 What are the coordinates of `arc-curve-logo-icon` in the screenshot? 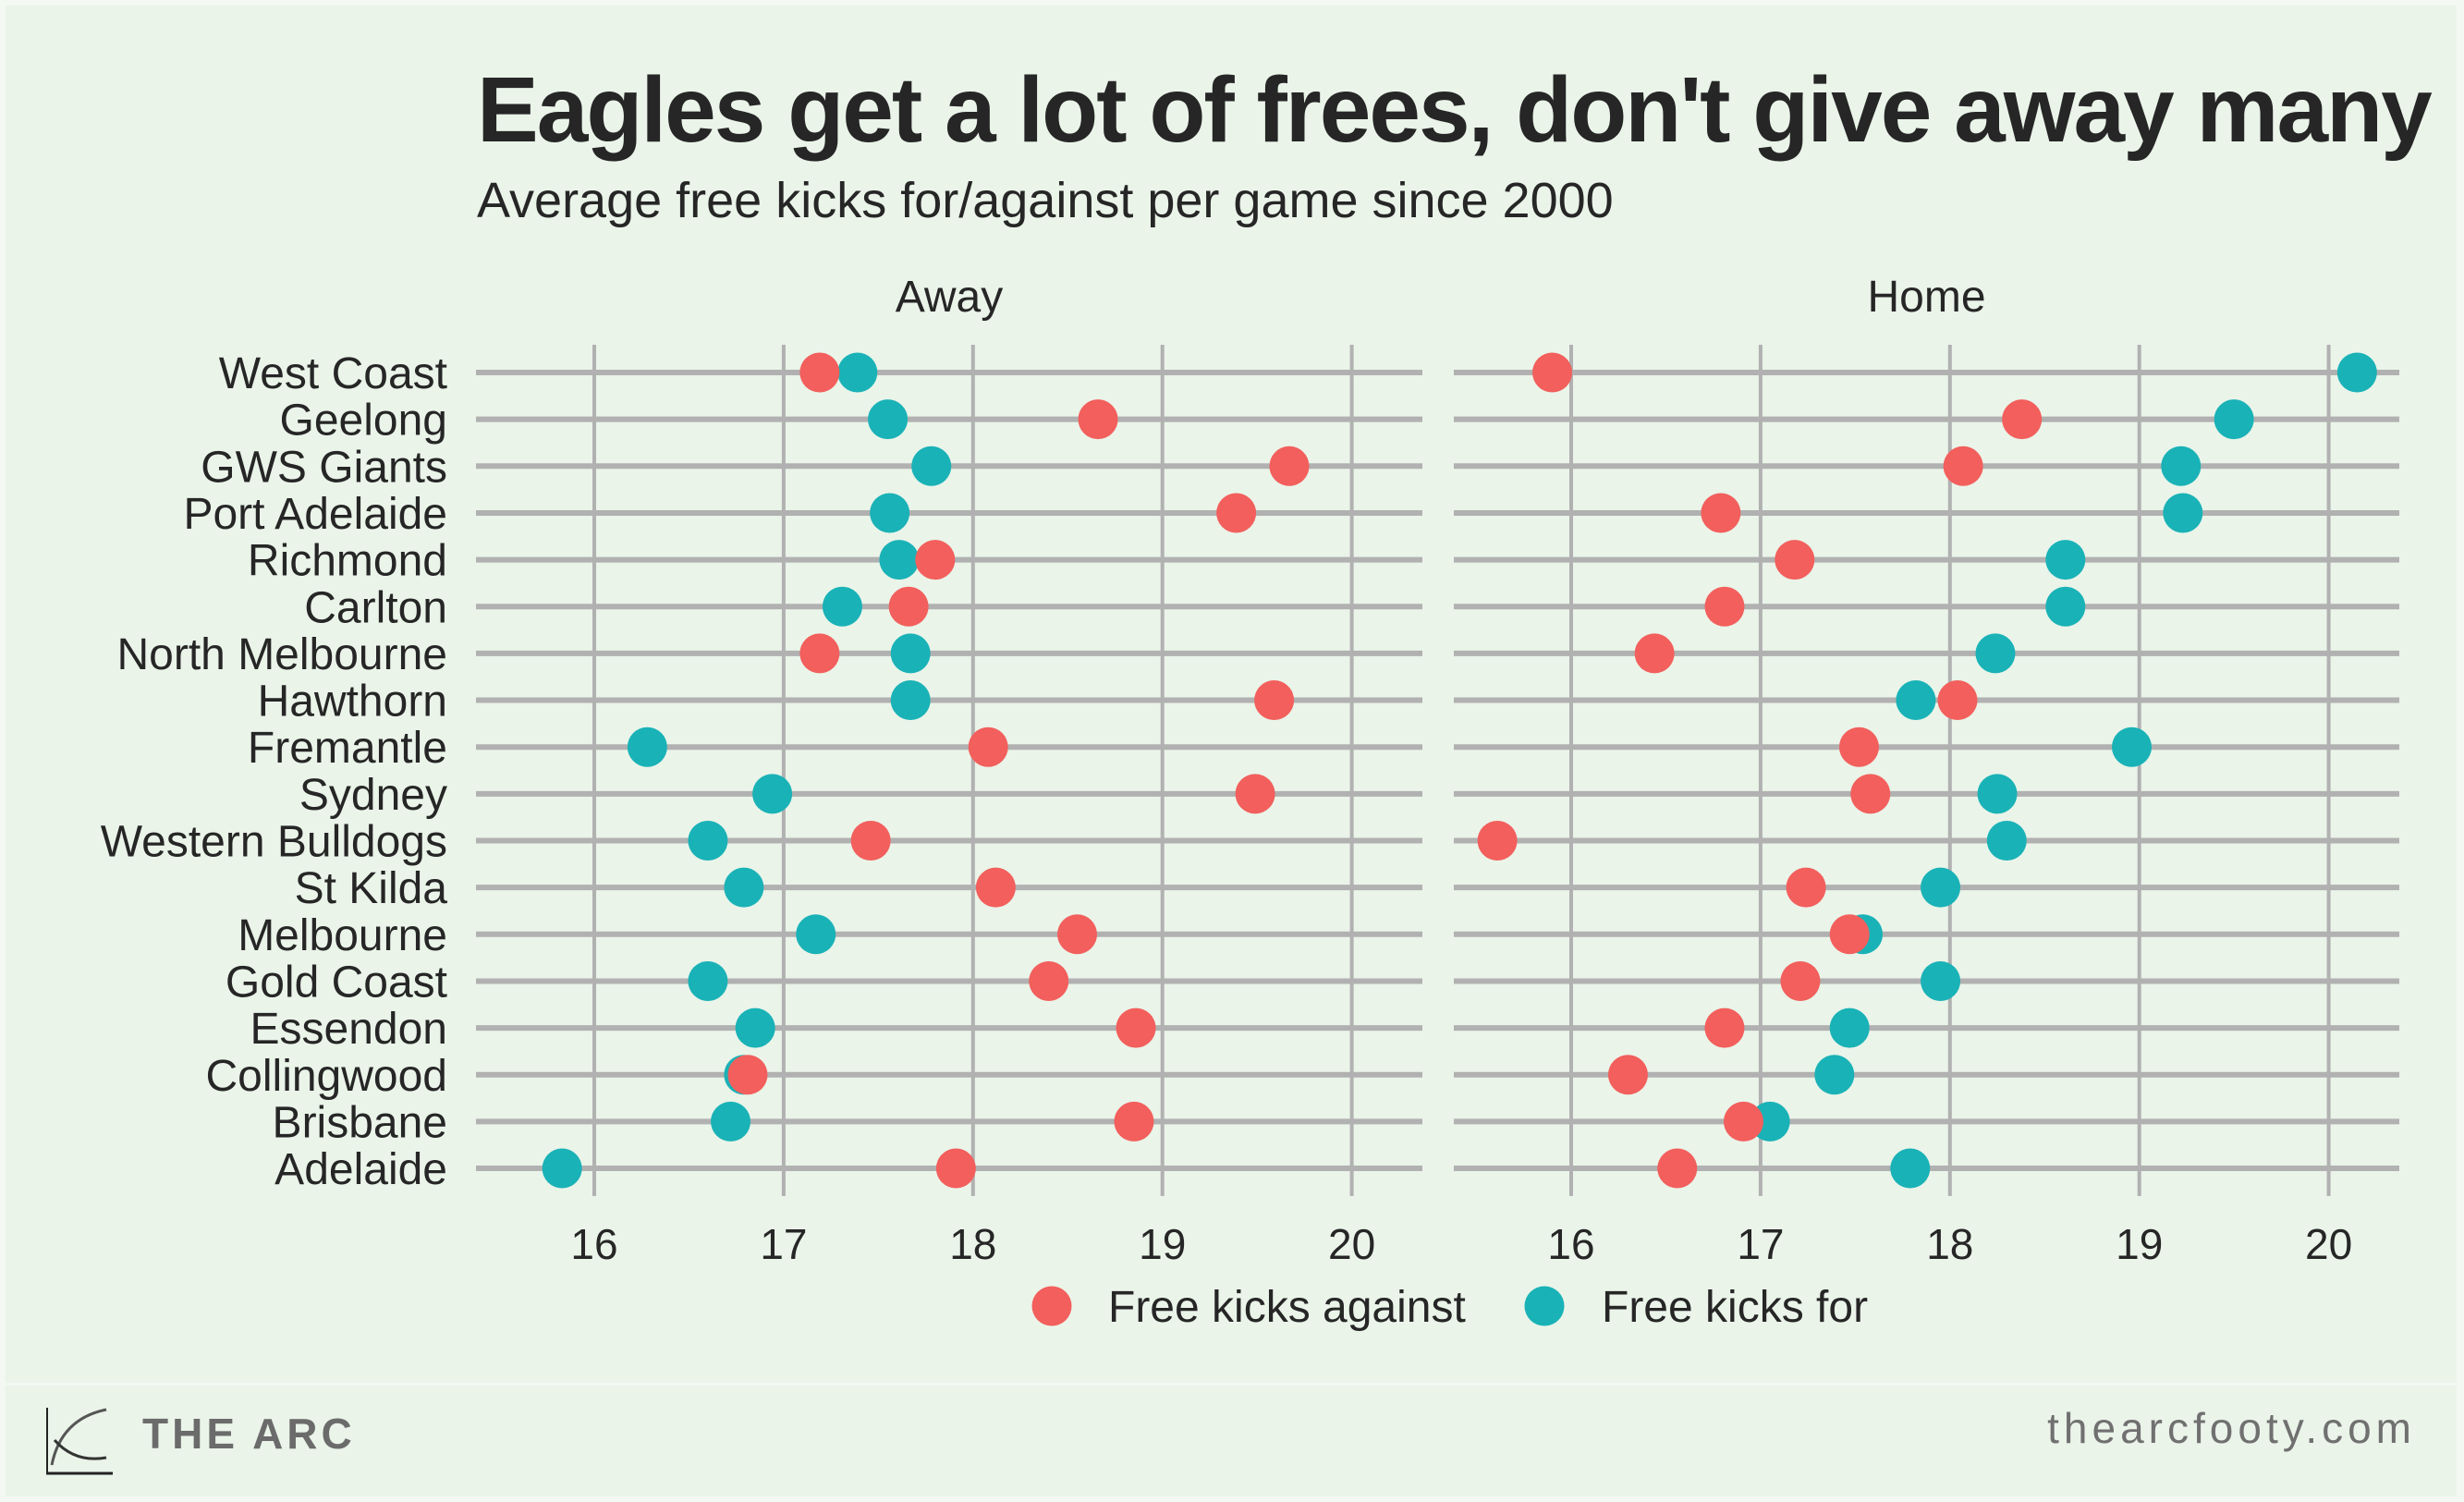 It's located at (79, 1441).